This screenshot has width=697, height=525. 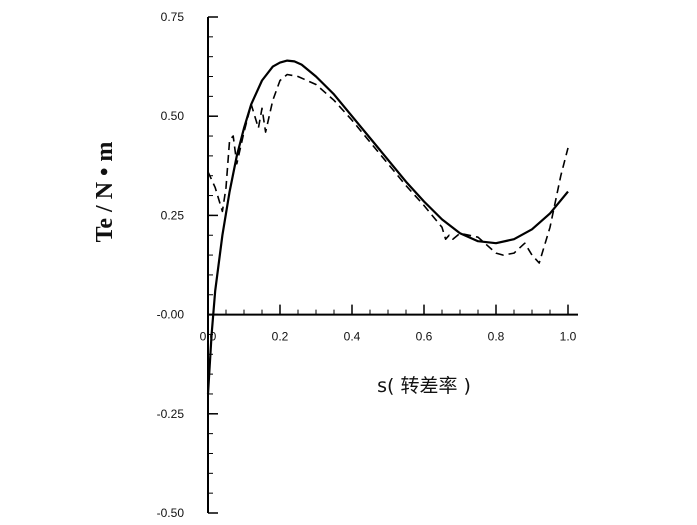 I want to click on x-tick-label: 0.8, so click(x=496, y=337).